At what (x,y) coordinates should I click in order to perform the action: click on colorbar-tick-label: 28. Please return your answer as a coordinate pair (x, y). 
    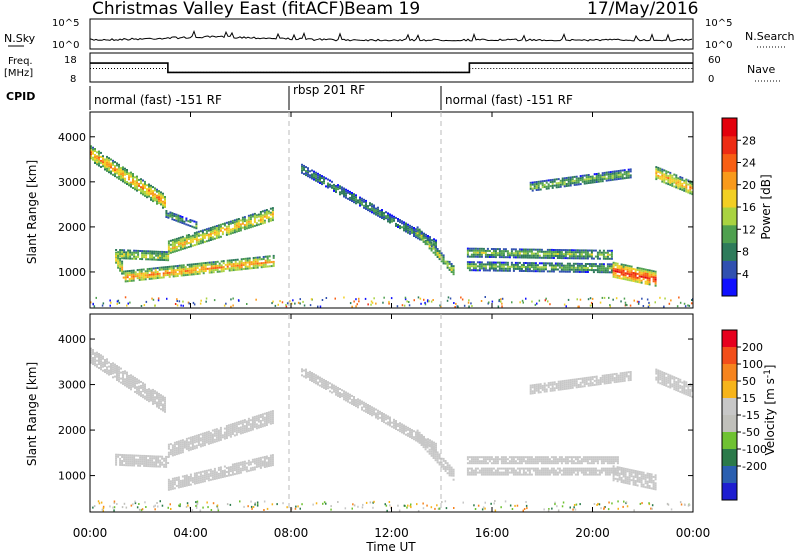
    Looking at the image, I should click on (749, 140).